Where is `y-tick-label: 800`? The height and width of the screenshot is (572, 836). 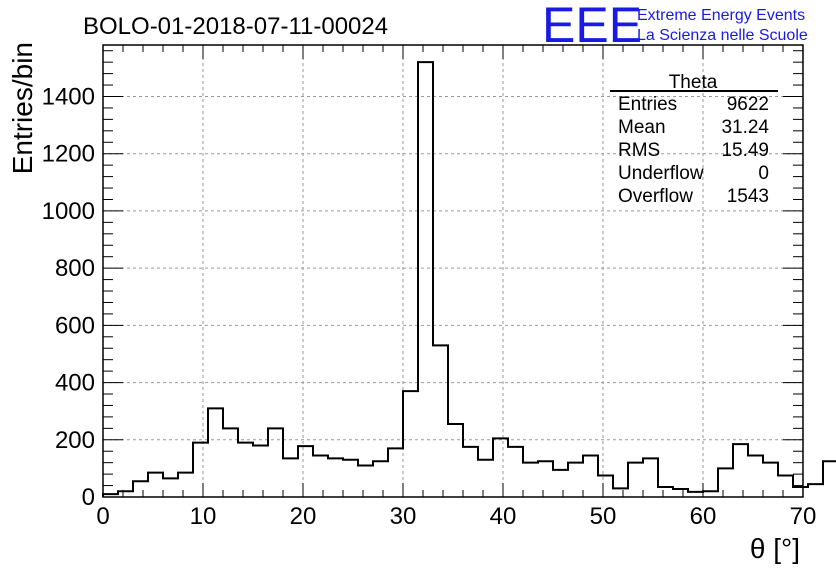 y-tick-label: 800 is located at coordinates (75, 268).